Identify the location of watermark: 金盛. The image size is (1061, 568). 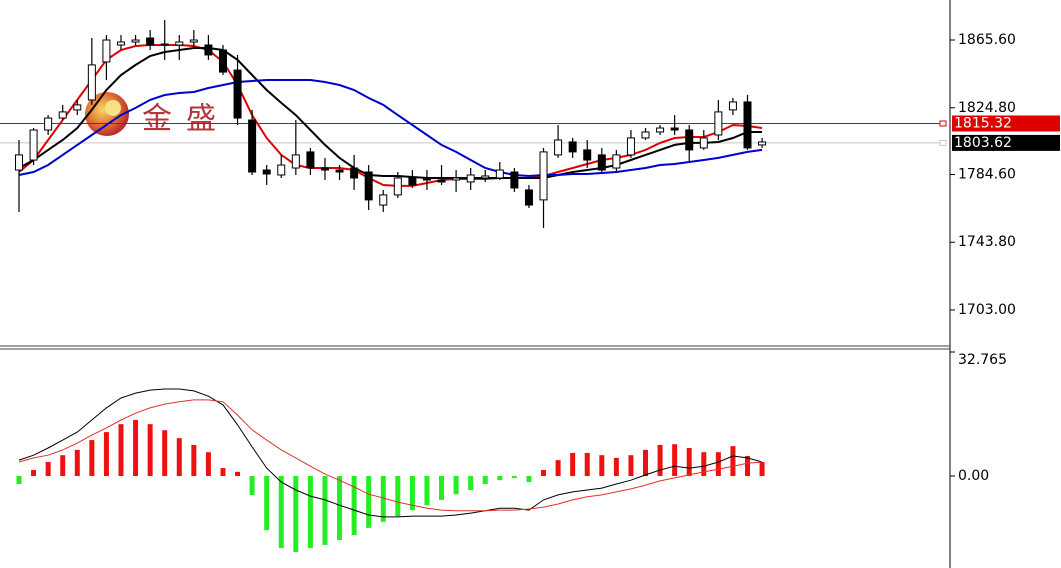
(157, 114).